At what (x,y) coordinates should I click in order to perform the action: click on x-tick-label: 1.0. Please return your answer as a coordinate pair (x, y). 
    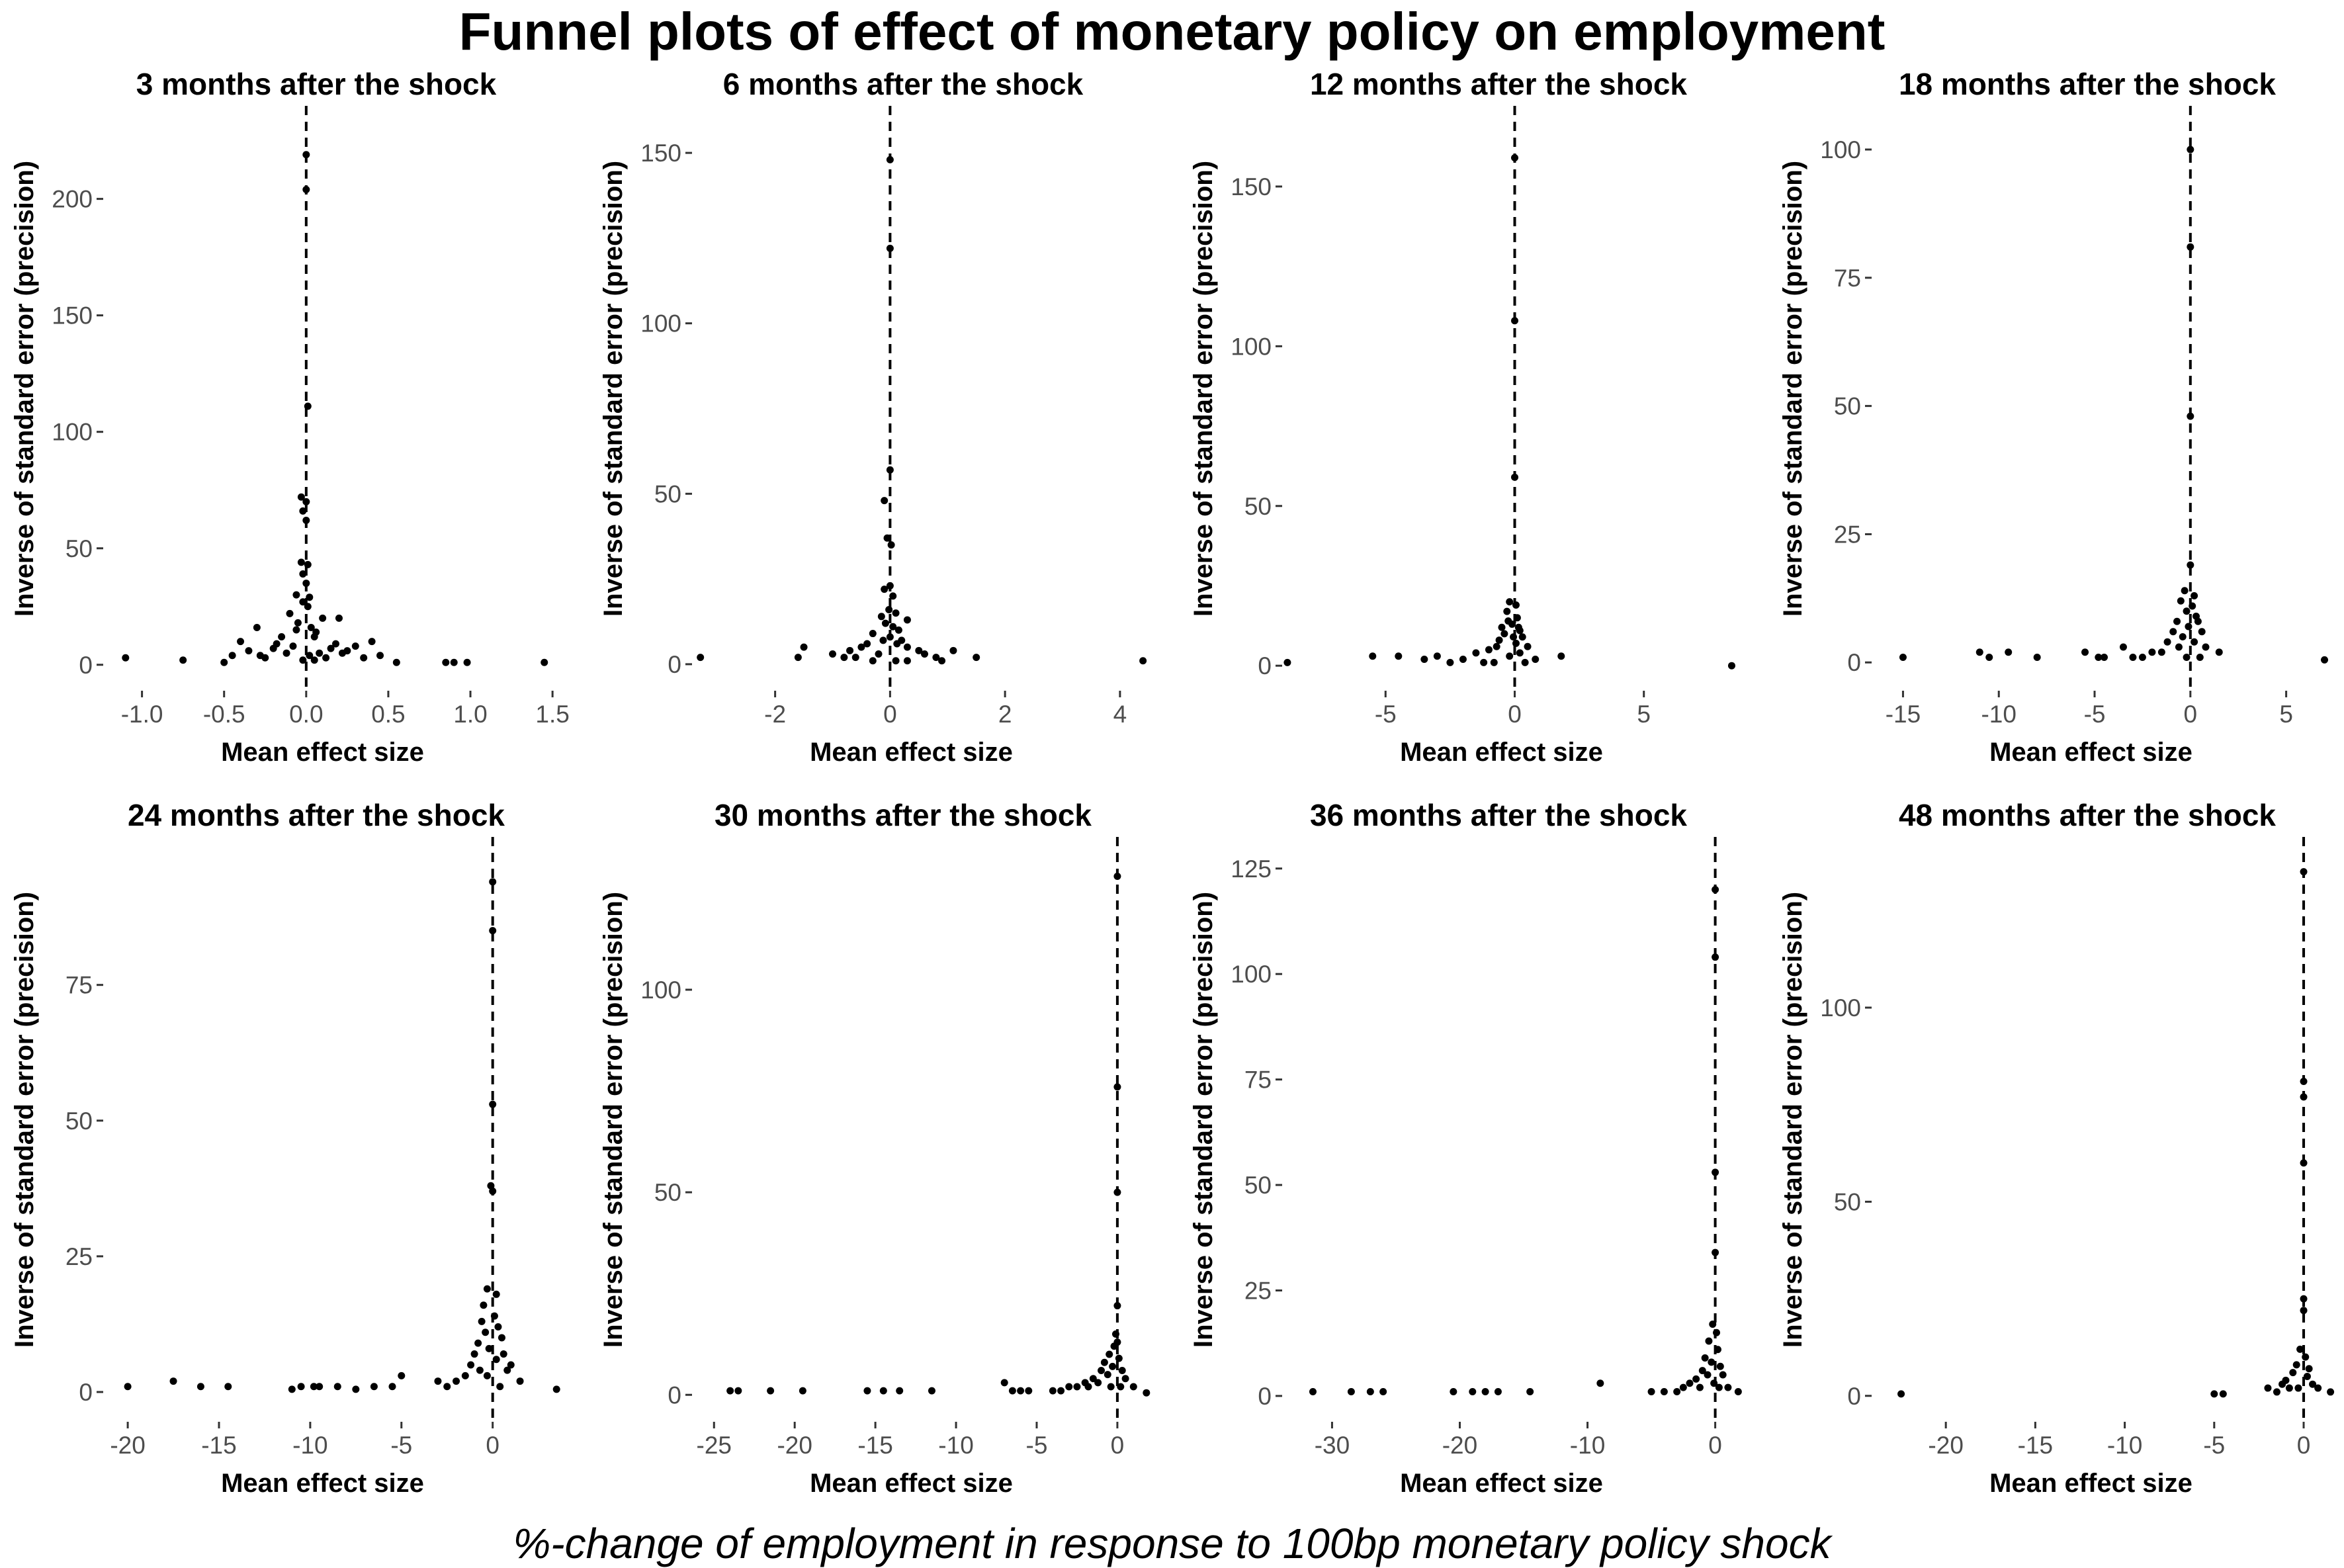
    Looking at the image, I should click on (470, 715).